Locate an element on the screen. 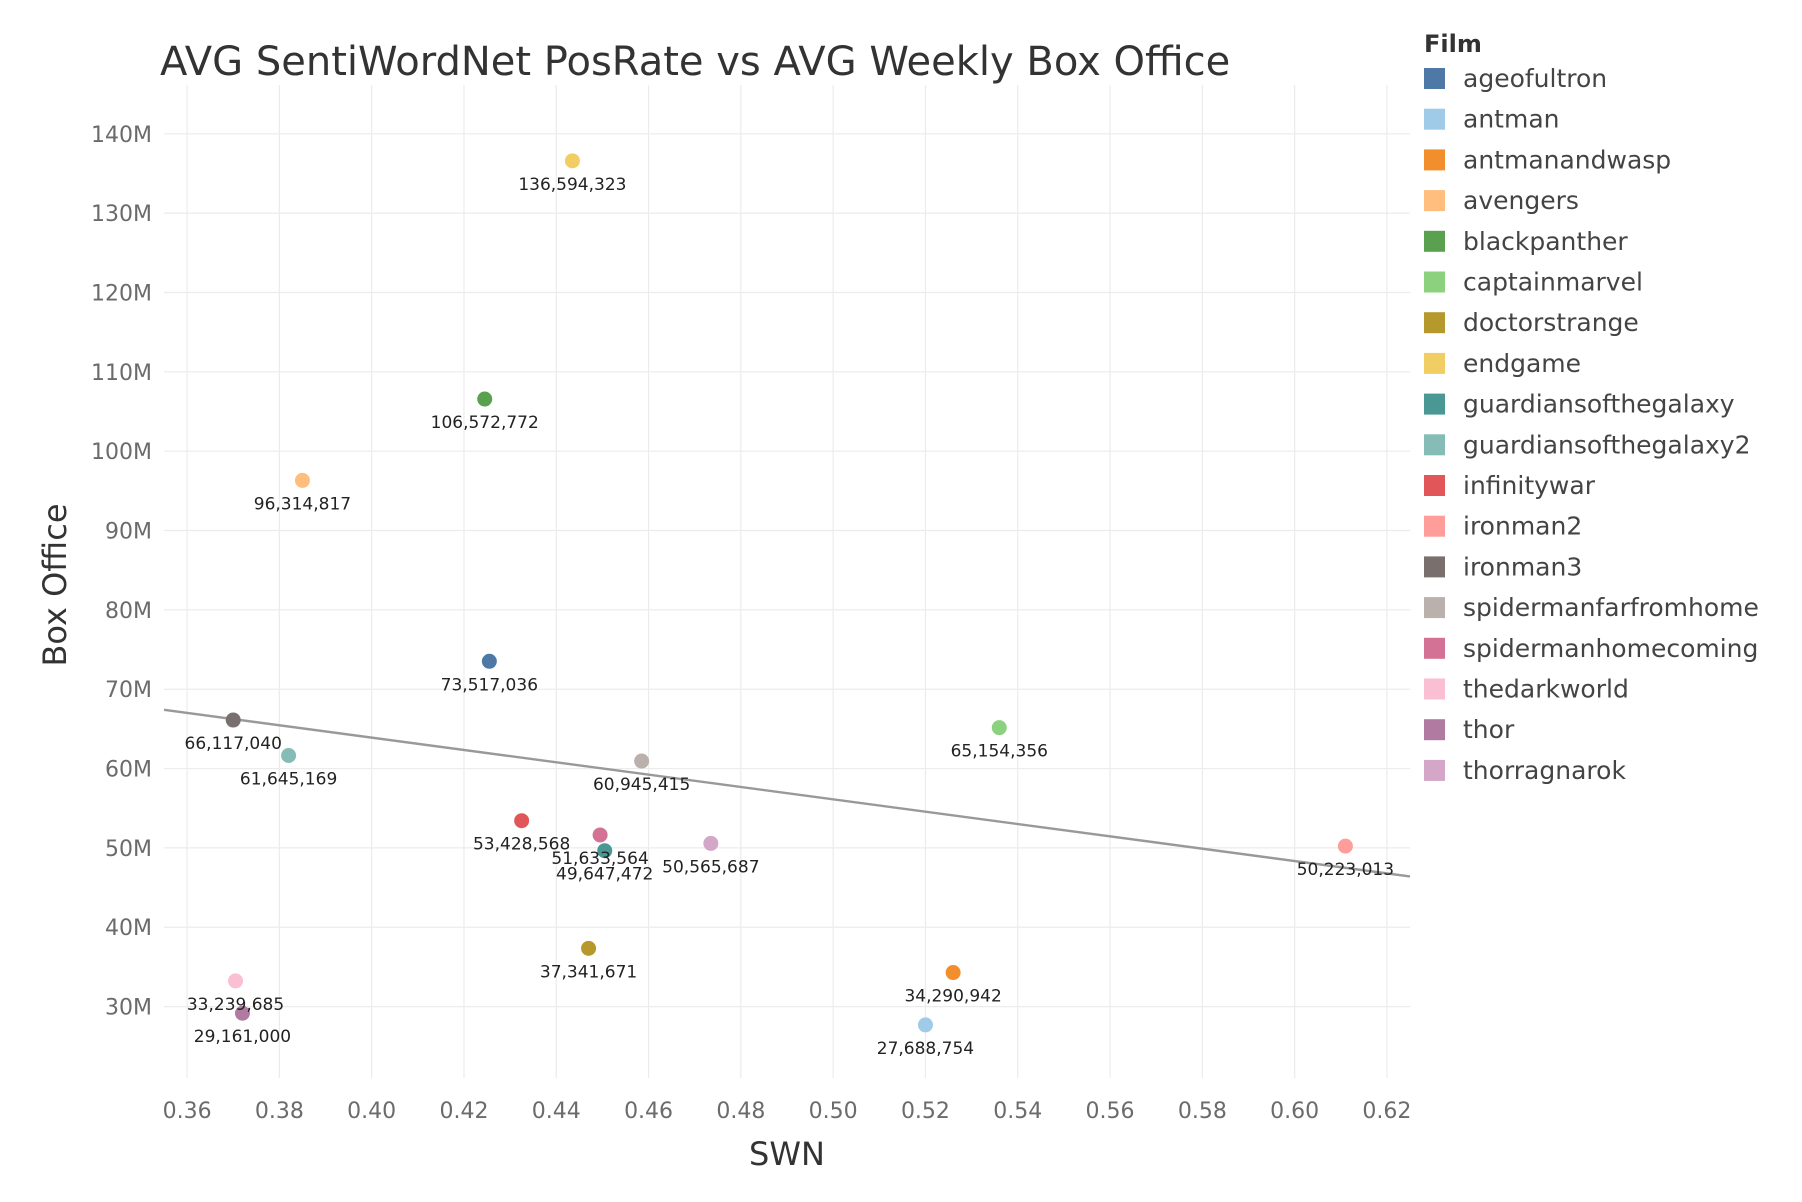  legend-swatch-ageofultron is located at coordinates (1434, 78).